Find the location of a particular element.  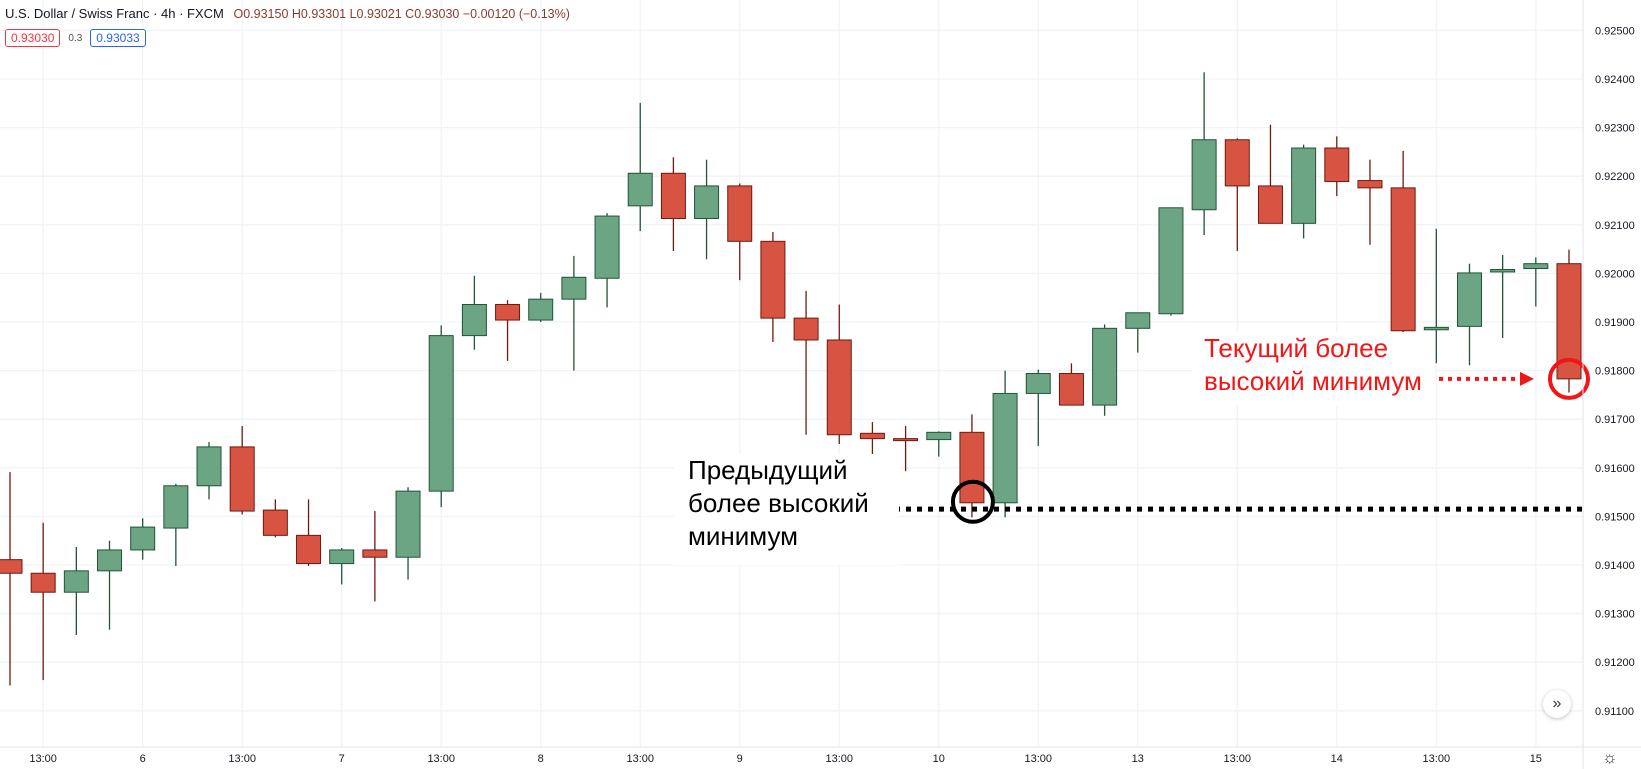

label-line: Предыдущий is located at coordinates (768, 470).